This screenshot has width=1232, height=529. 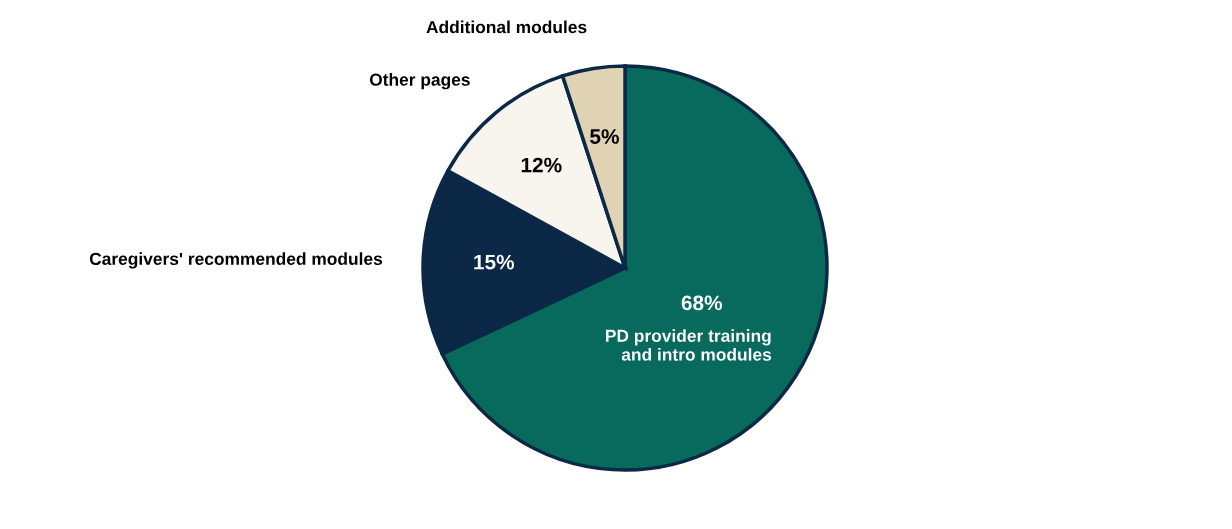 I want to click on data-label: 5%, so click(x=604, y=136).